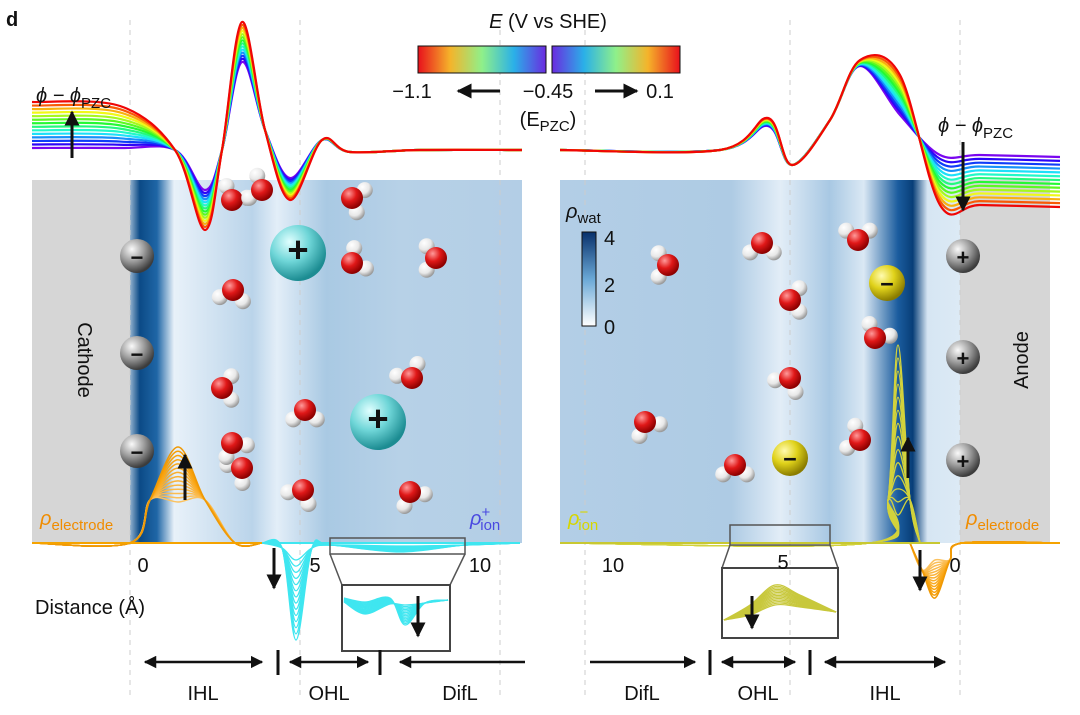 Image resolution: width=1080 pixels, height=715 pixels. I want to click on inset-link, so click(780, 556).